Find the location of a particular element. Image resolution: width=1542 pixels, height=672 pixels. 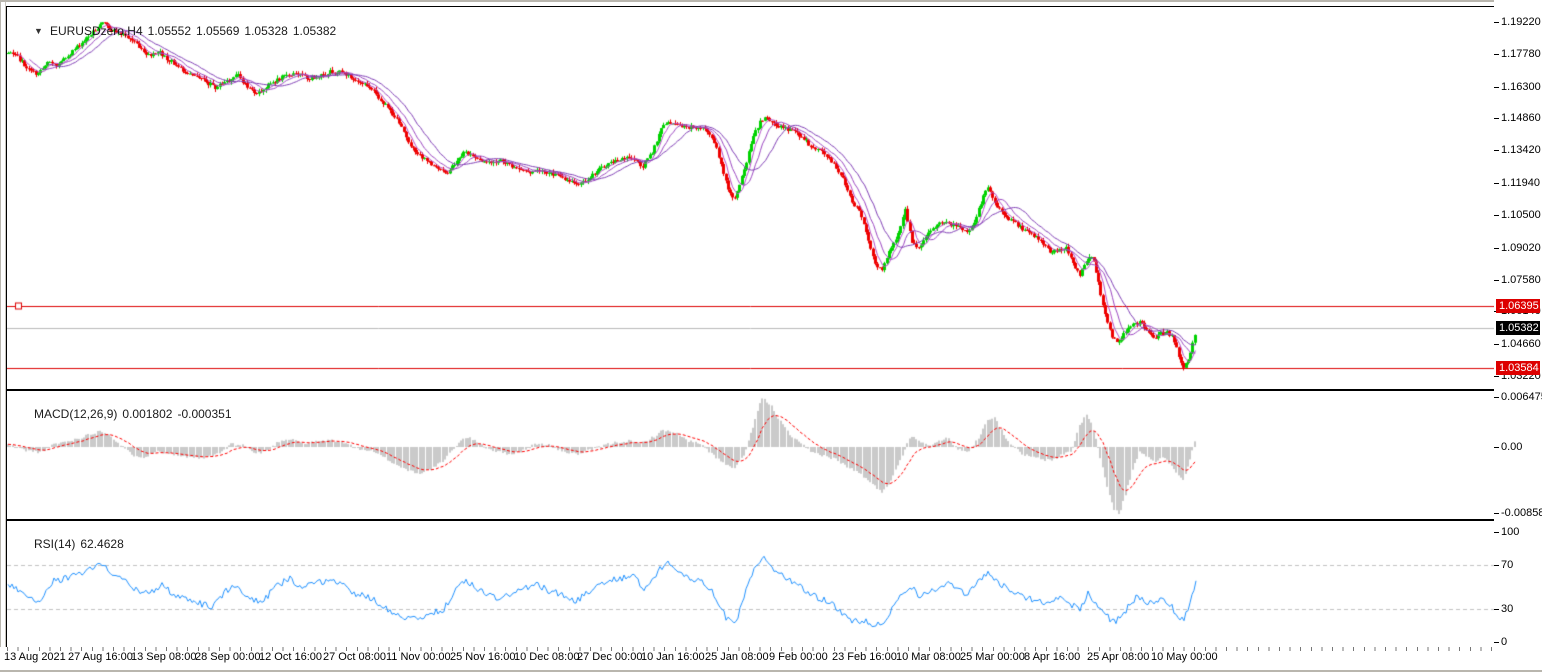

macd-tick-label: -0.008587 is located at coordinates (1521, 513).